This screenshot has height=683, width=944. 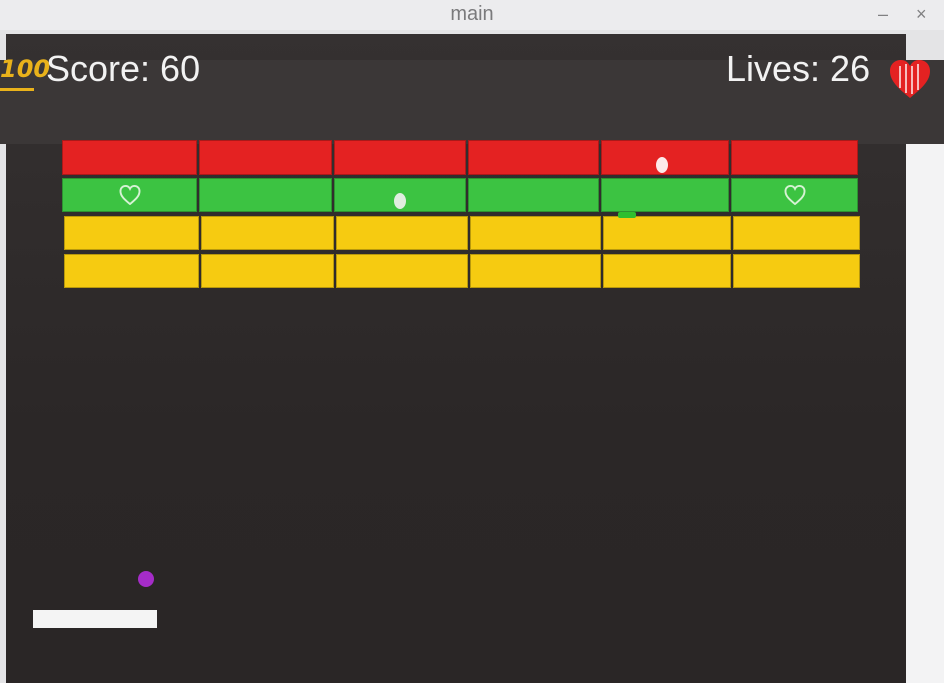 What do you see at coordinates (925, 386) in the screenshot?
I see `window-frame` at bounding box center [925, 386].